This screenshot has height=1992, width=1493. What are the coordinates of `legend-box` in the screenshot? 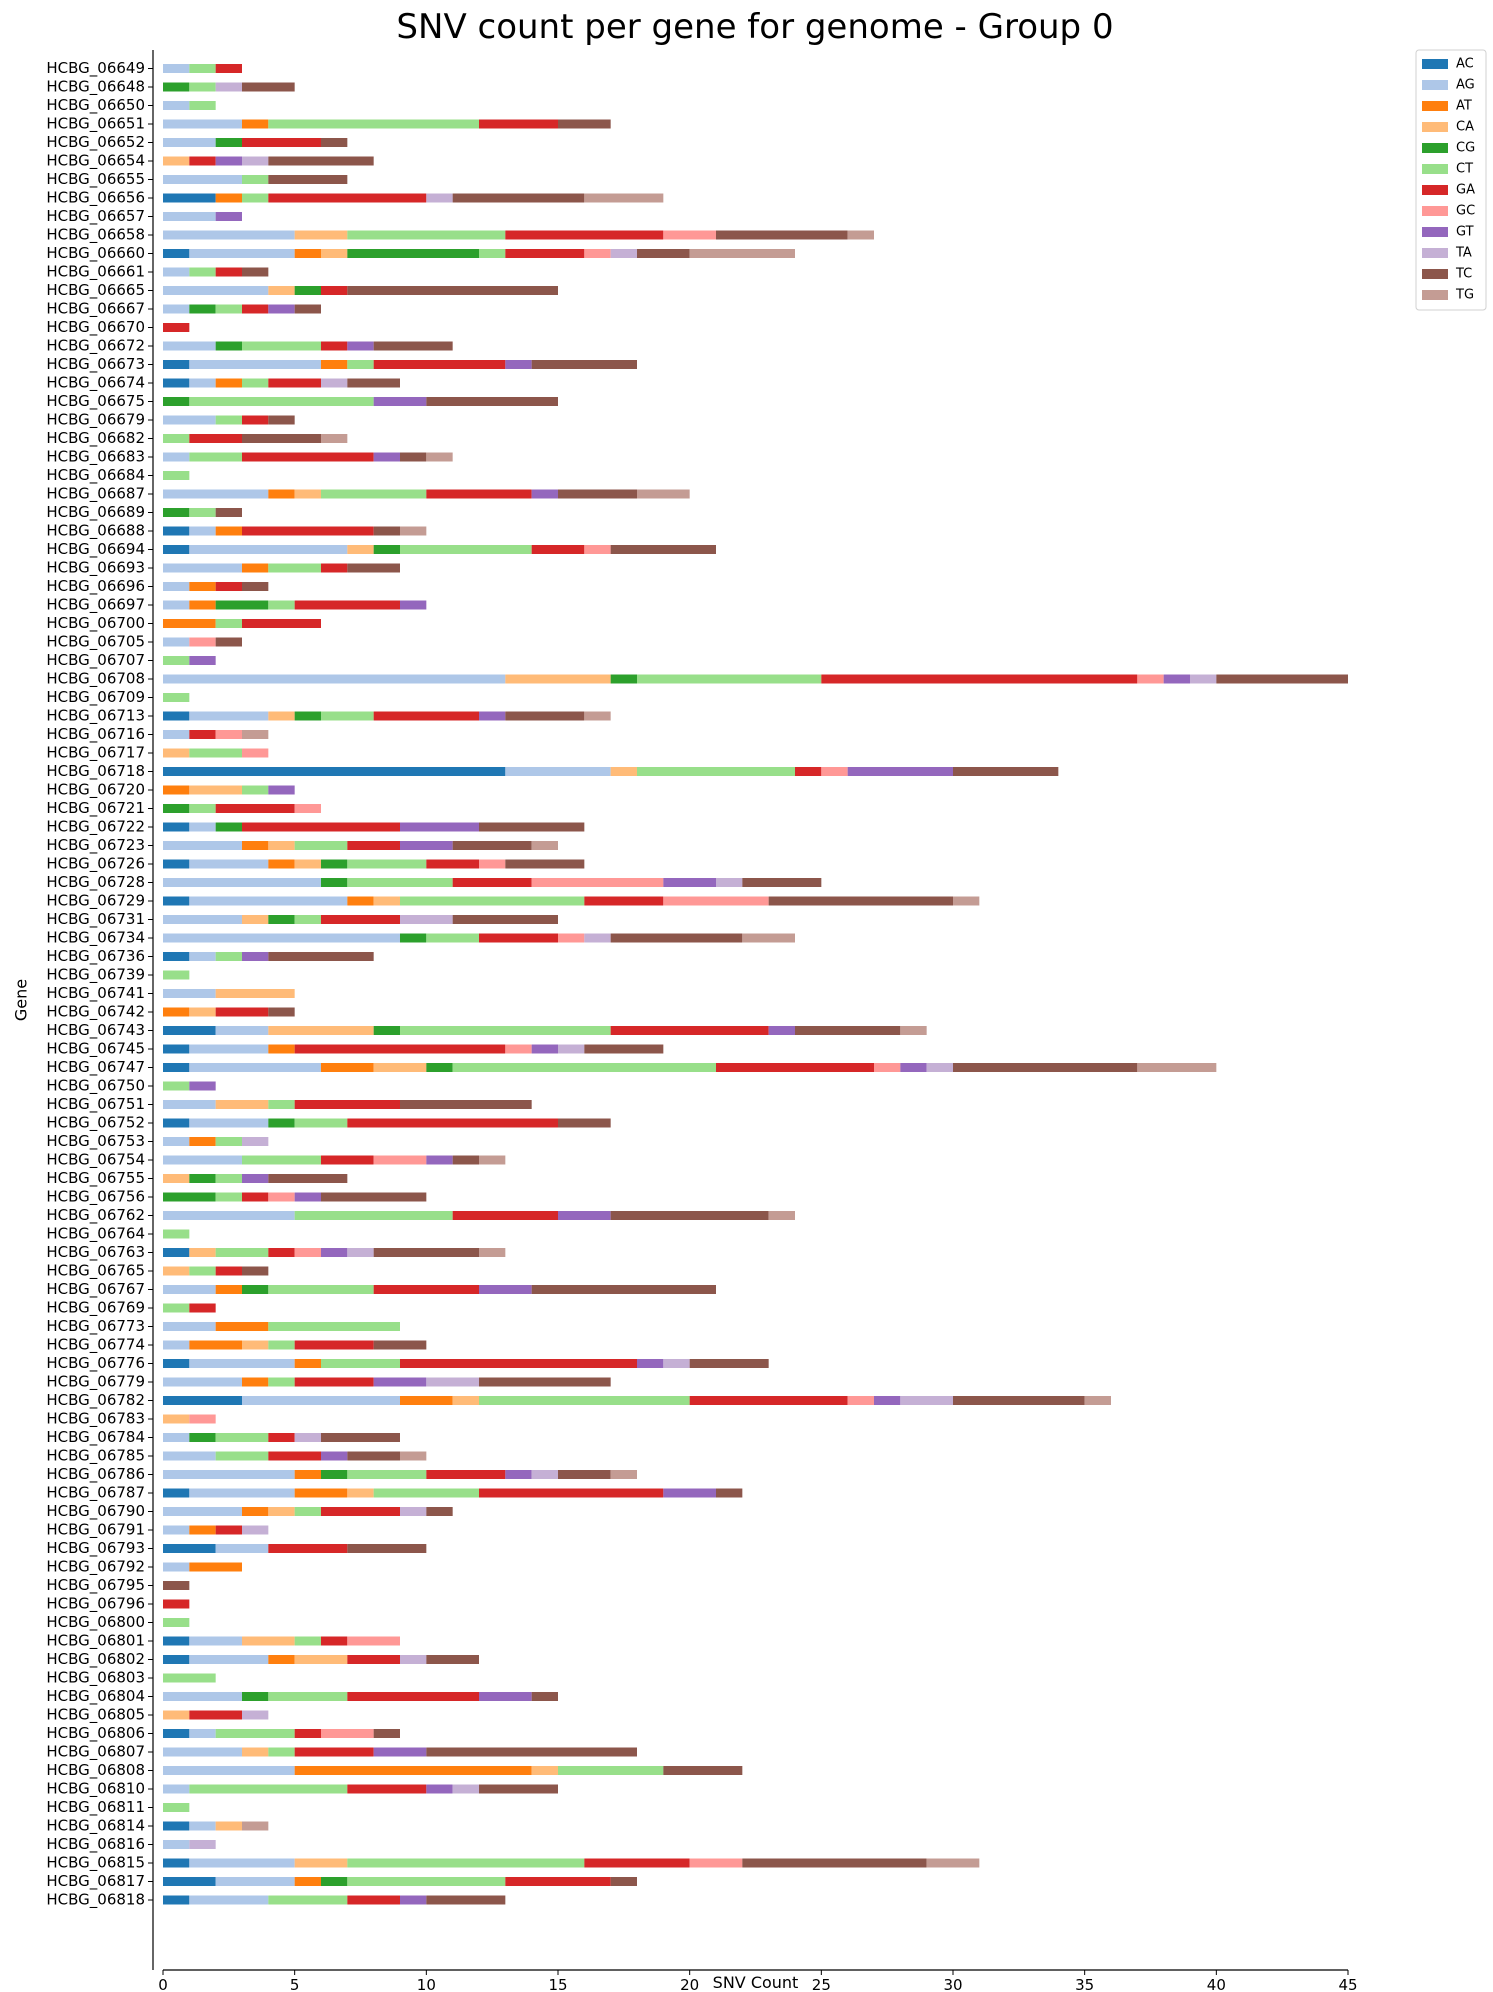 It's located at (1451, 180).